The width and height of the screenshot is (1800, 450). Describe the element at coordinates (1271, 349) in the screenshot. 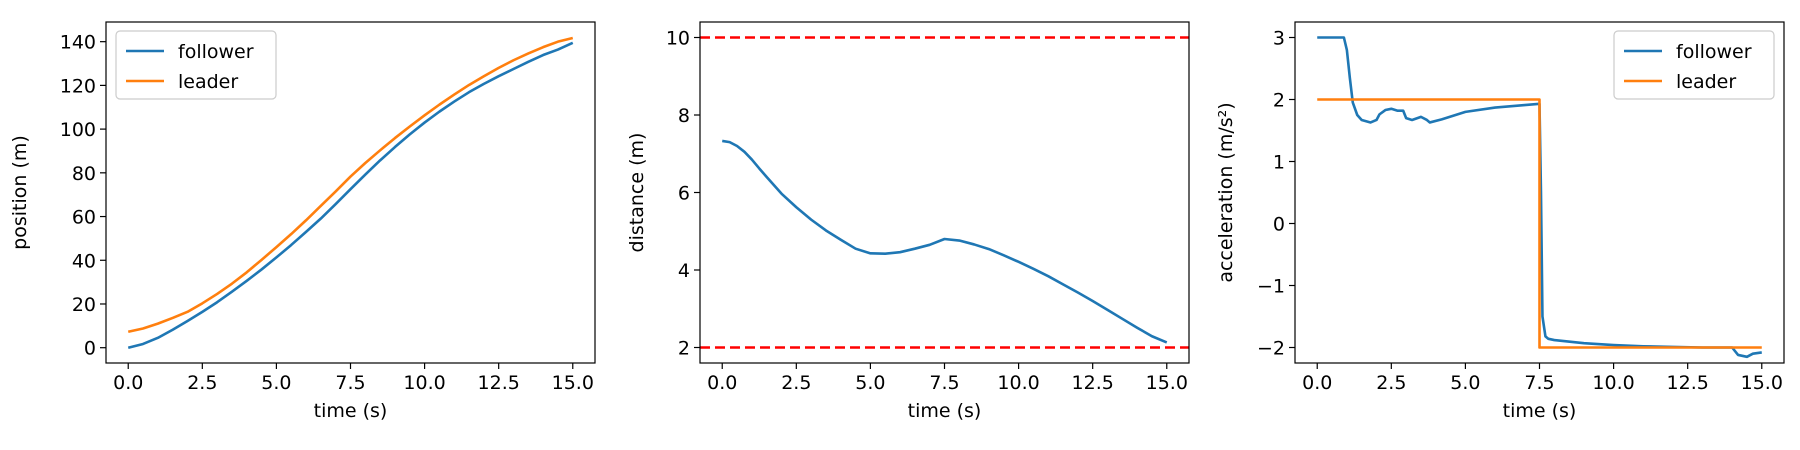

I see `y-tick-label: −2` at that location.